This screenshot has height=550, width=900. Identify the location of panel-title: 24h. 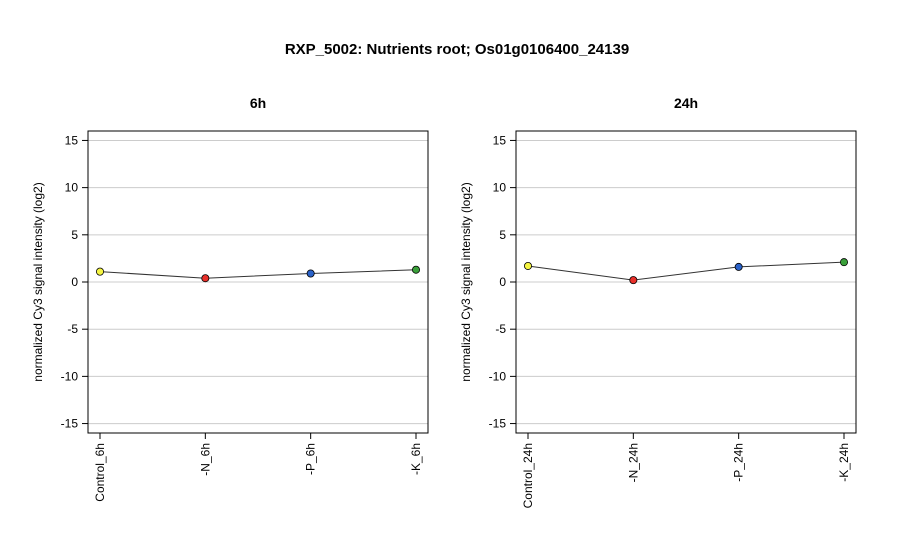
(686, 103).